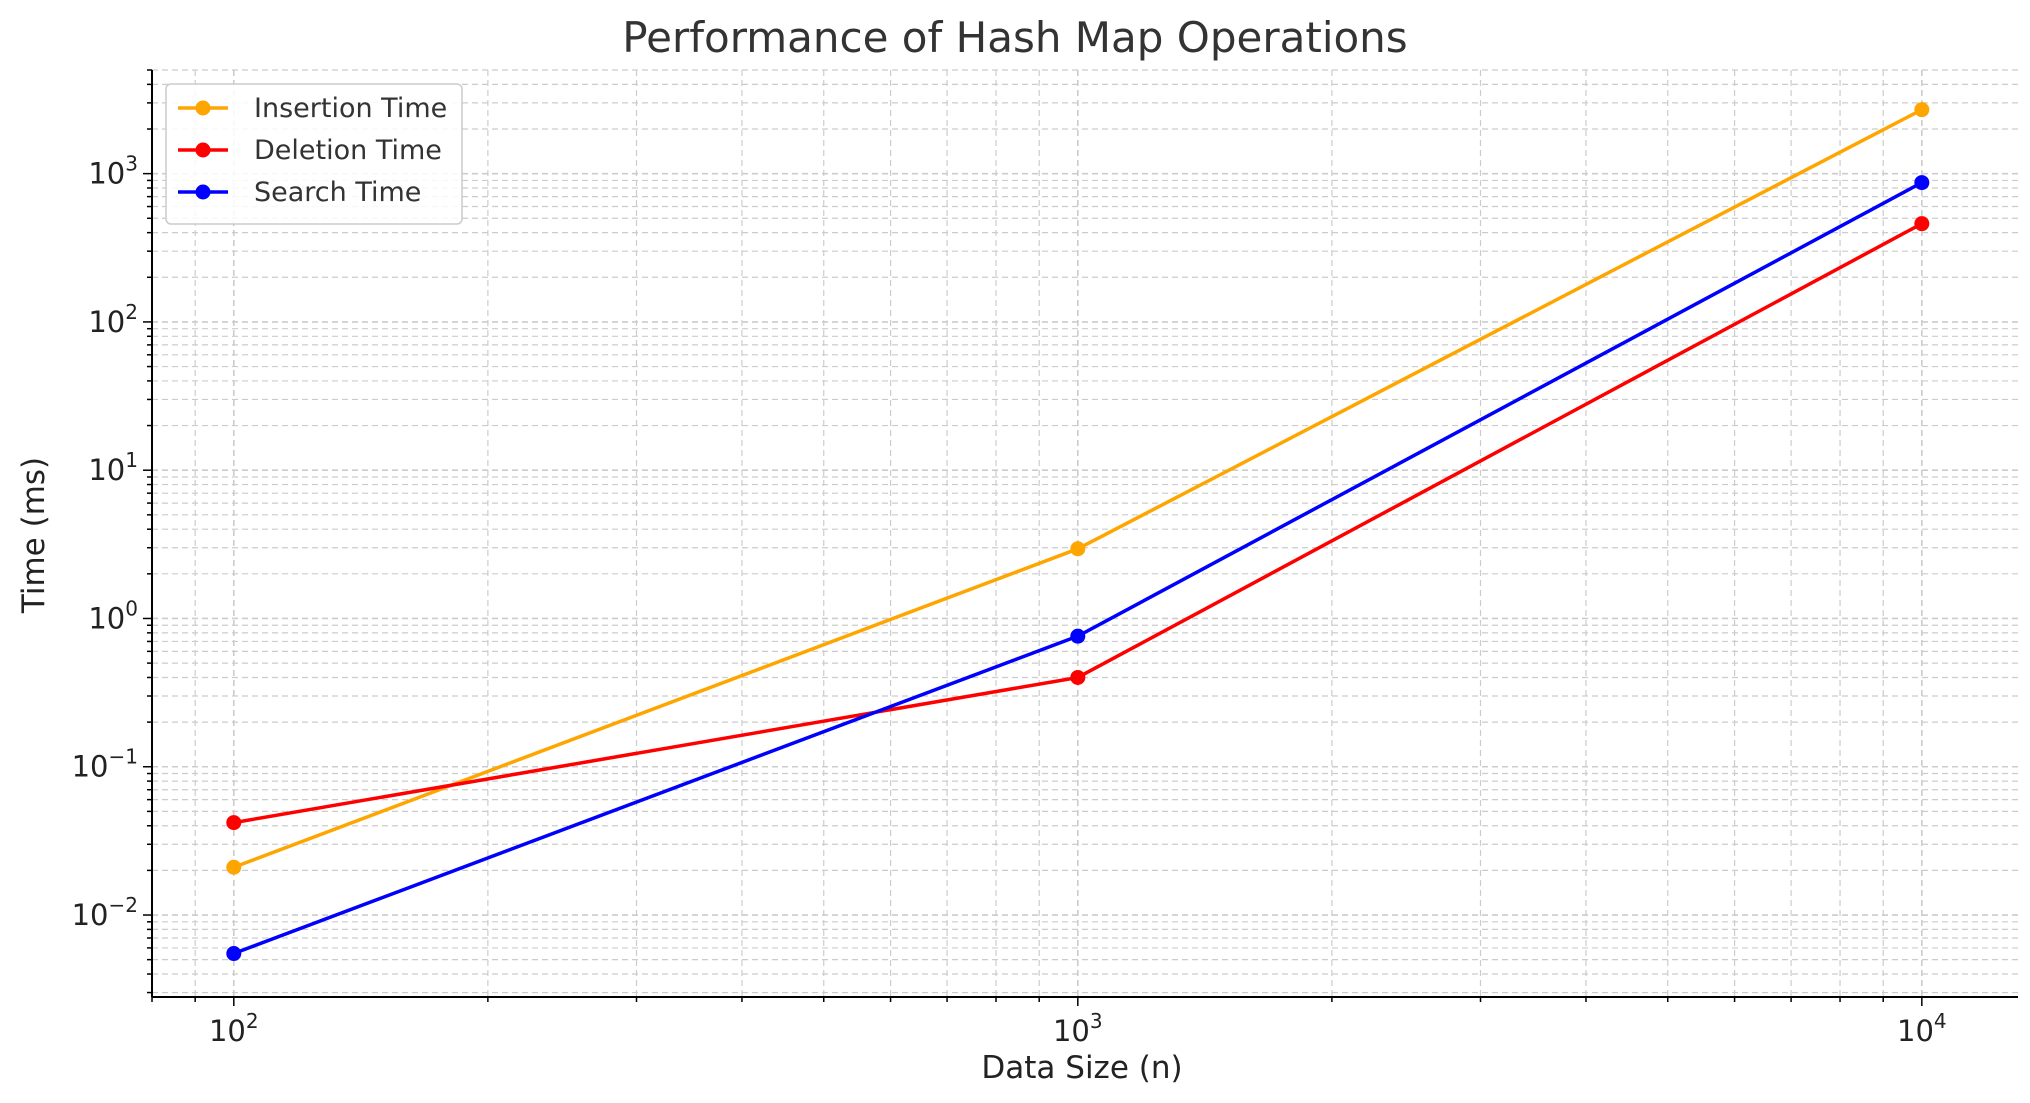 This screenshot has height=1103, width=2030. Describe the element at coordinates (113, 171) in the screenshot. I see `y-tick-label: 10³` at that location.